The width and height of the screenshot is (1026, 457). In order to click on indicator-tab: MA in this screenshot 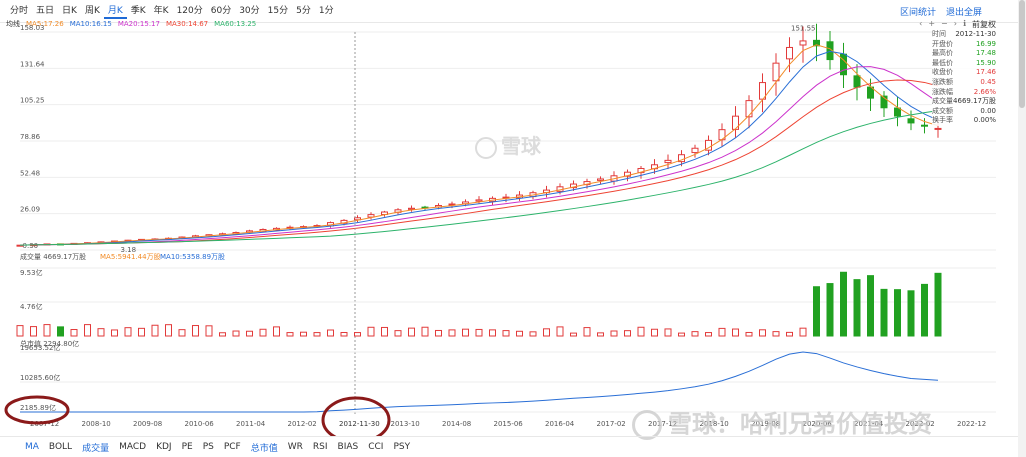, I will do `click(32, 447)`.